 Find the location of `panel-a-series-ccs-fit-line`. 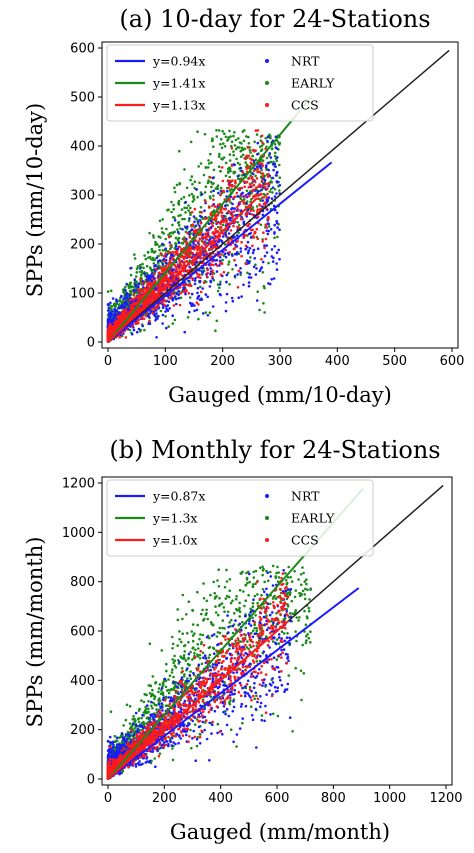

panel-a-series-ccs-fit-line is located at coordinates (182, 270).